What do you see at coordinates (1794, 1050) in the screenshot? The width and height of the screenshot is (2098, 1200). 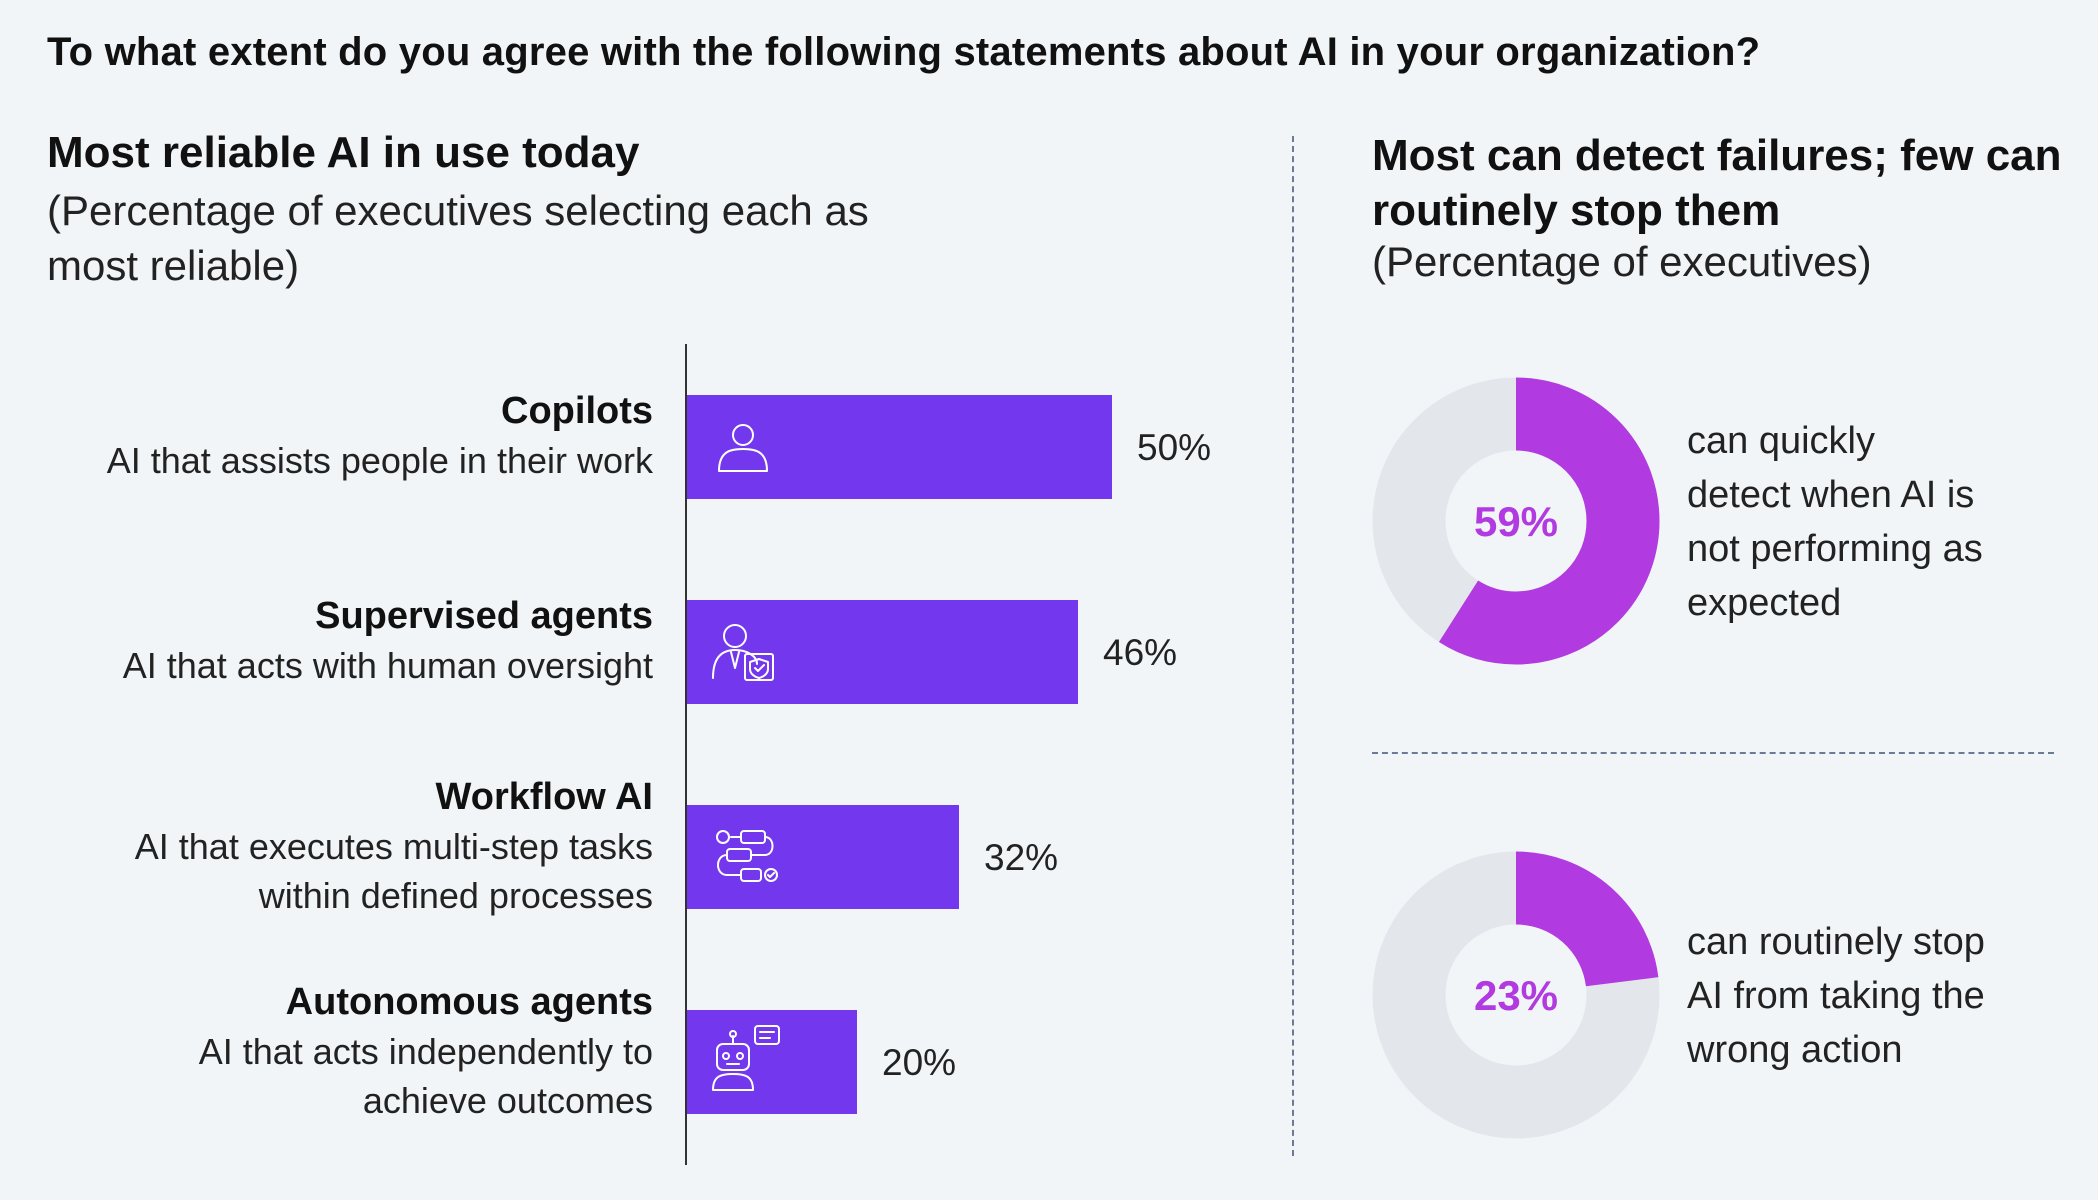 I see `donut-description: wrong action` at bounding box center [1794, 1050].